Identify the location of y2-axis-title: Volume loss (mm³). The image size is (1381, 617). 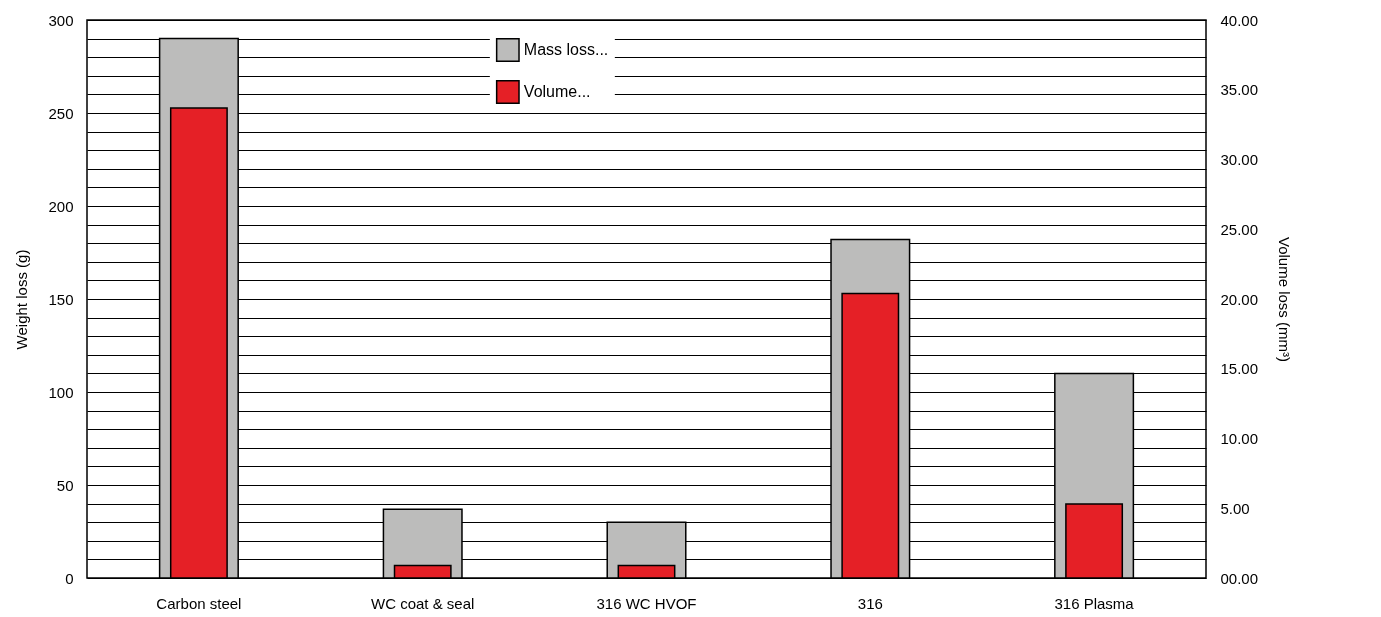
(1285, 299).